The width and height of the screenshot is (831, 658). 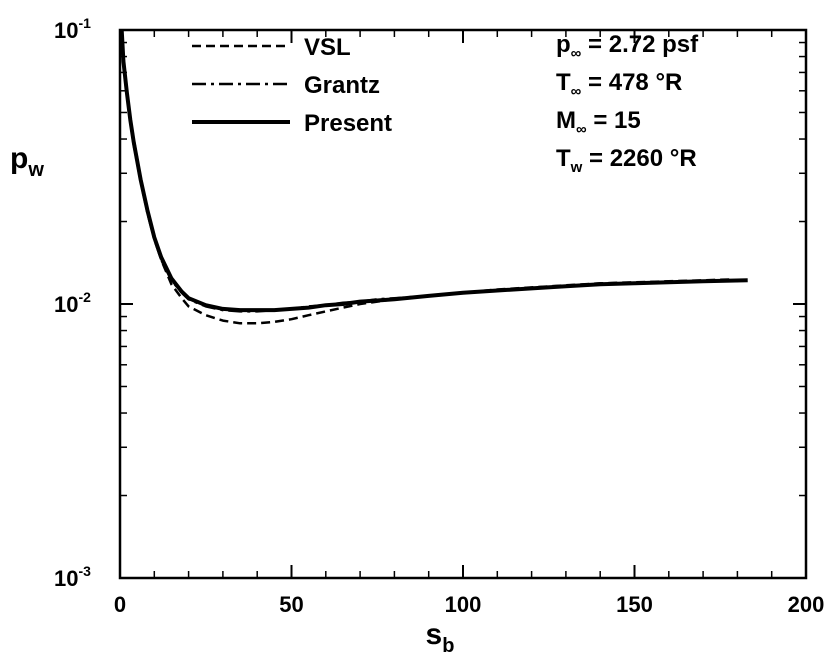 I want to click on y-tick-label: 10⁻¹, so click(x=72, y=29).